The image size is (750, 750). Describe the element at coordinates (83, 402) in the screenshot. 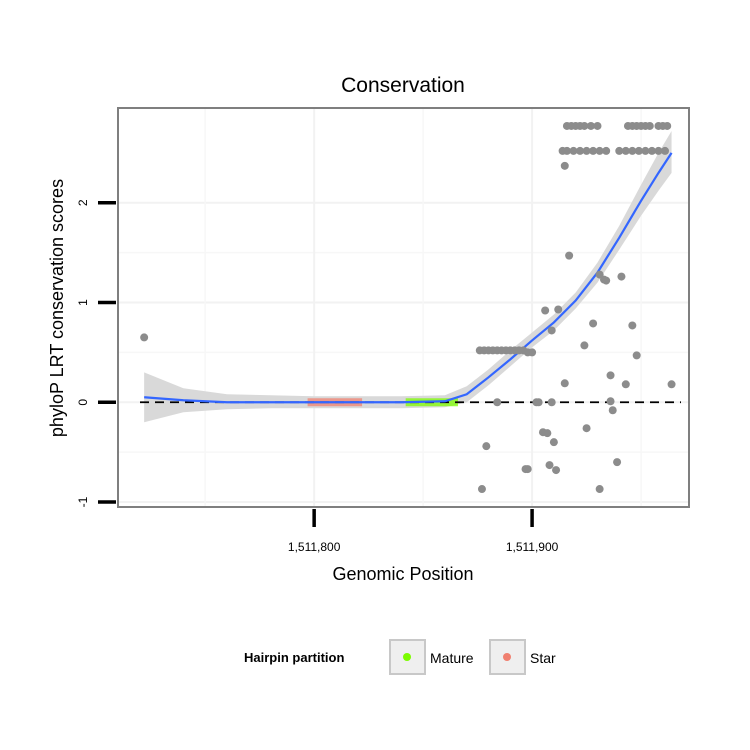

I see `y-tick-label: 0` at that location.